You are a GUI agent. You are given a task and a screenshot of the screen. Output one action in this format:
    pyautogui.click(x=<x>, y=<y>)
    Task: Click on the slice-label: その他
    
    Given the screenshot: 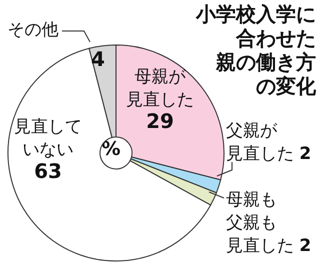 What is the action you would take?
    pyautogui.click(x=33, y=30)
    